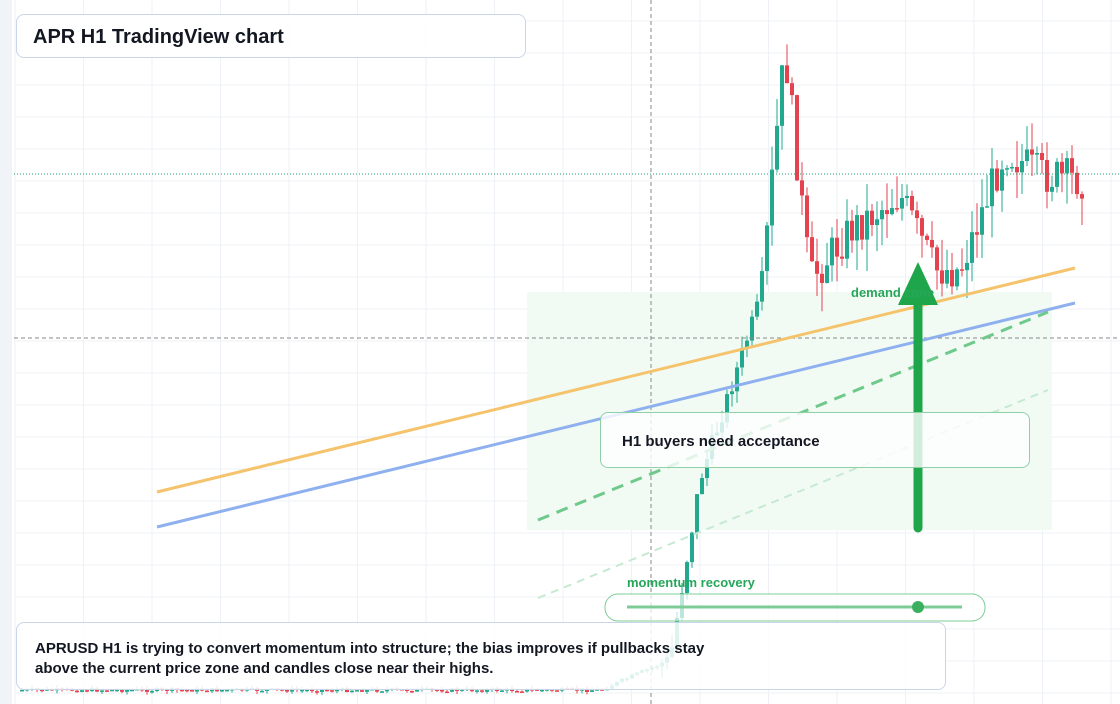  Describe the element at coordinates (918, 283) in the screenshot. I see `arrow-head` at that location.